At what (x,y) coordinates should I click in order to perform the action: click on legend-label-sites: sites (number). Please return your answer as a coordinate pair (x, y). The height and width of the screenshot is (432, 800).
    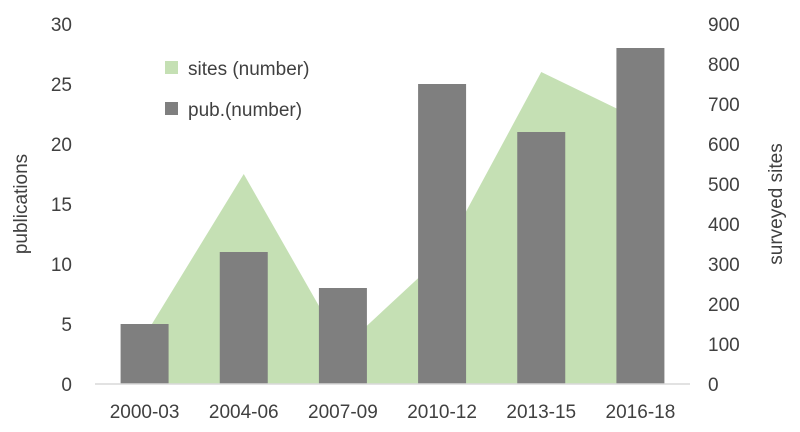
    Looking at the image, I should click on (248, 69).